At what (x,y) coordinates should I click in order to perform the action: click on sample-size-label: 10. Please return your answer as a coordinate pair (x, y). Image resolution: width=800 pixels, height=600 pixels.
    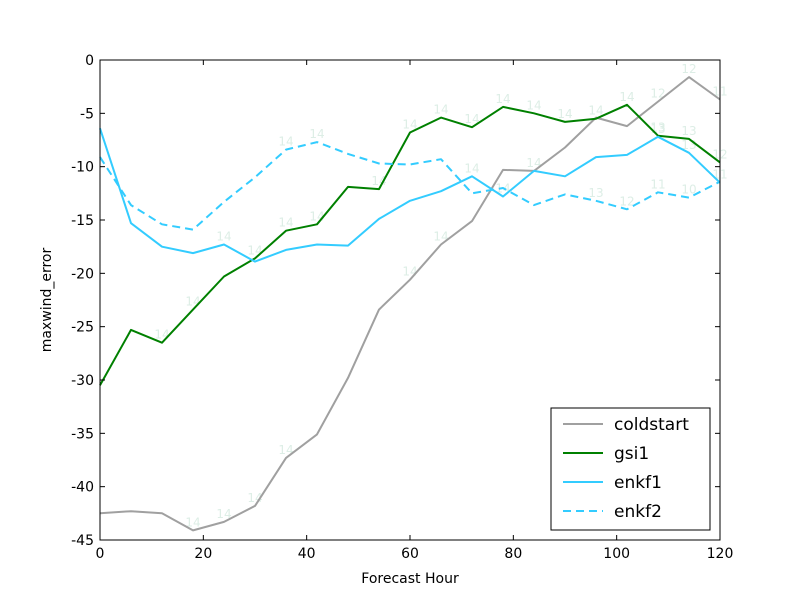
    Looking at the image, I should click on (688, 190).